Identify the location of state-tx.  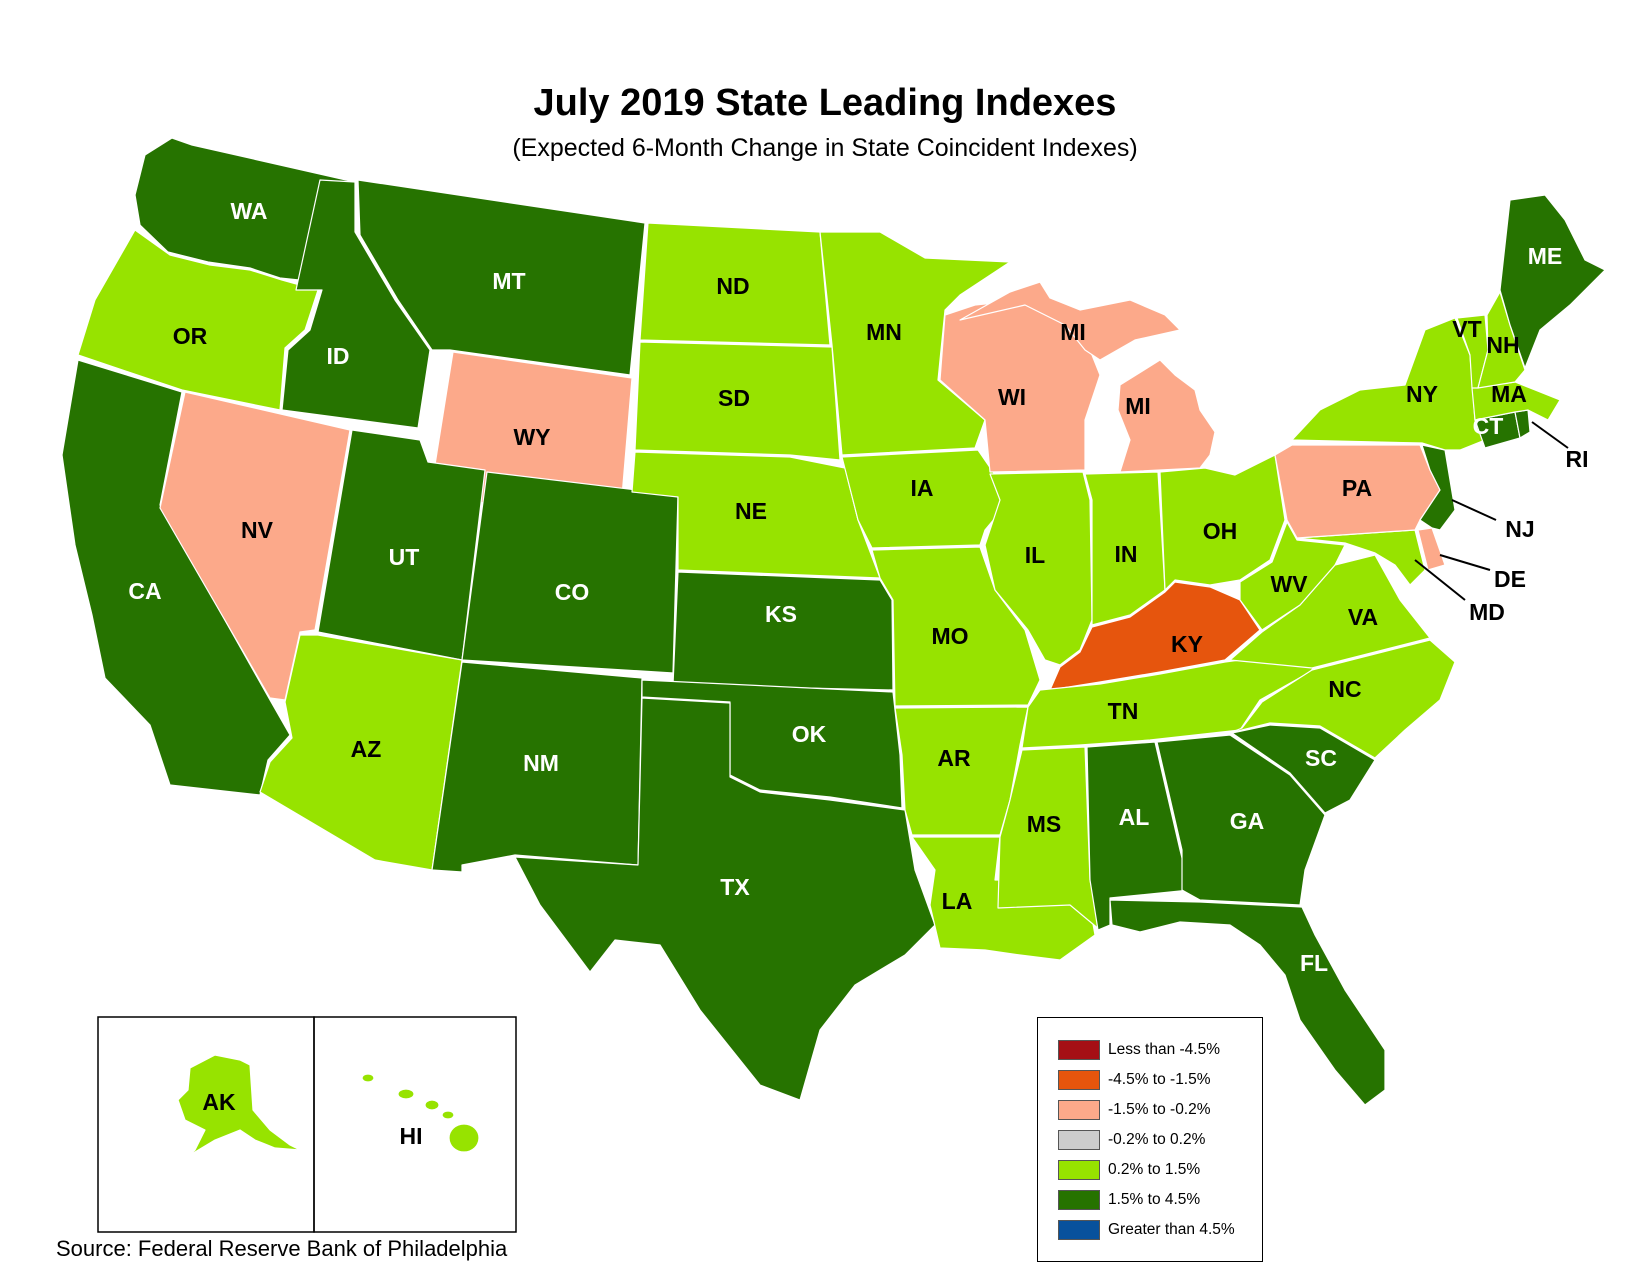
(725, 899).